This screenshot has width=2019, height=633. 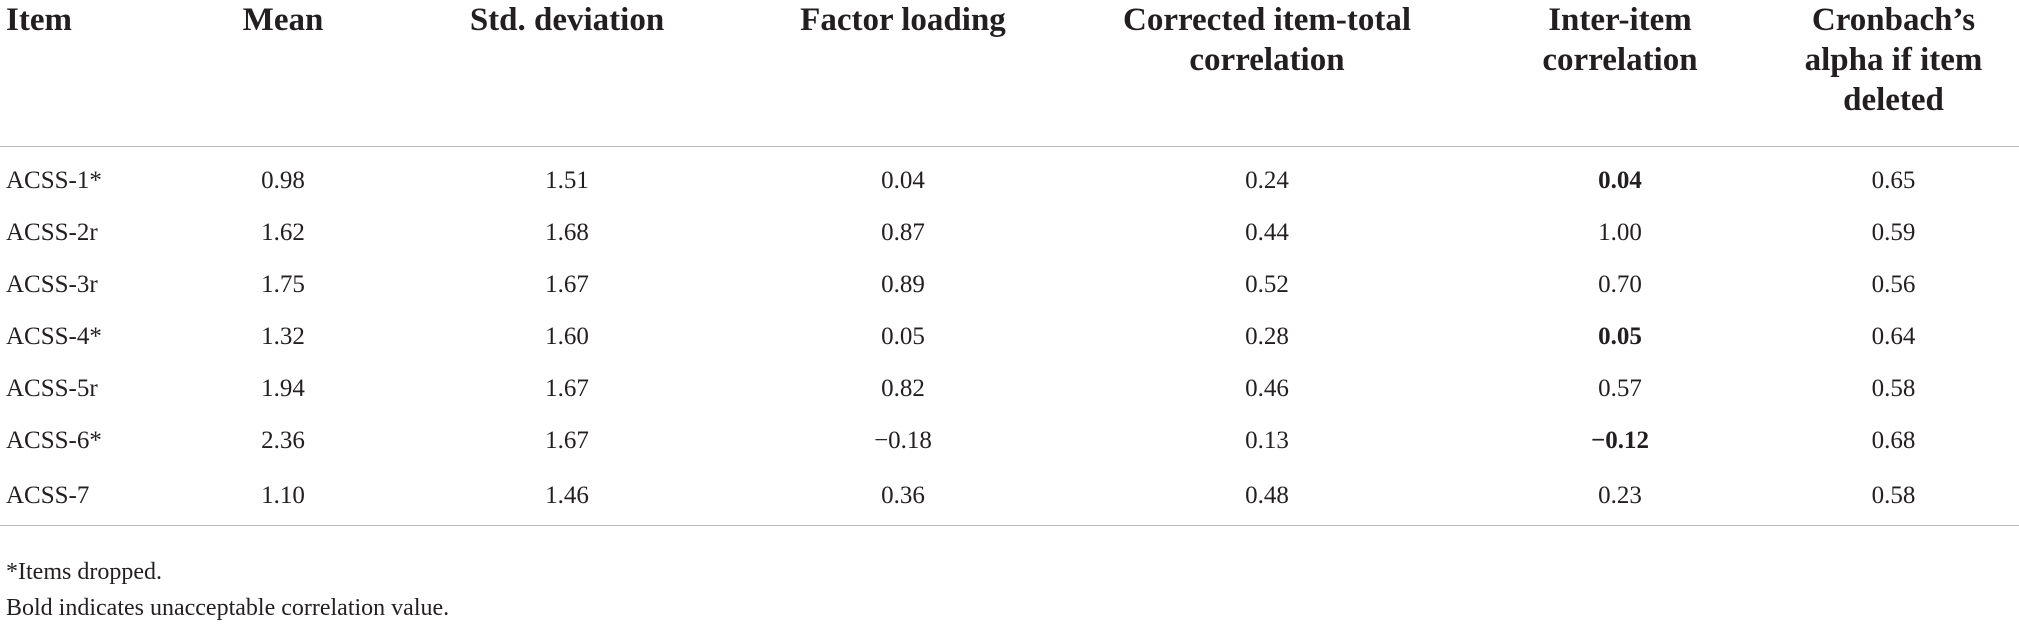 What do you see at coordinates (1893, 180) in the screenshot?
I see `cell-cronbach-alpha: 0.65` at bounding box center [1893, 180].